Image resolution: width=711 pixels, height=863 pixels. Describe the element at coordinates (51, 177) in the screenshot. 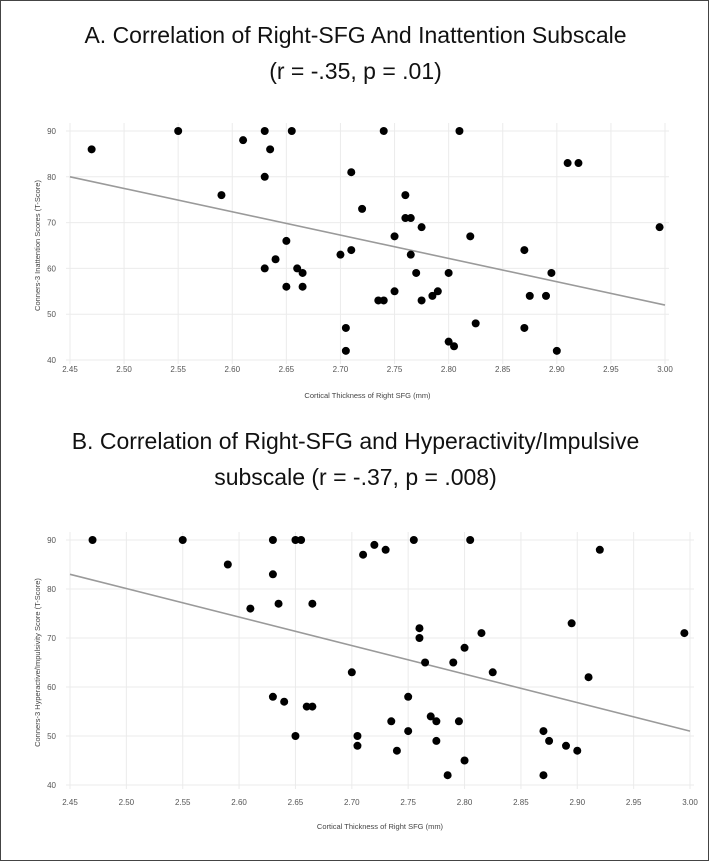

I see `chart-a-ytick-label: 80` at that location.